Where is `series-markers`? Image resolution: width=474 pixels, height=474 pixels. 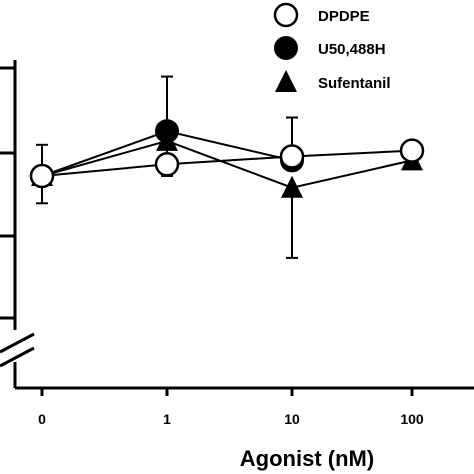
series-markers is located at coordinates (227, 158).